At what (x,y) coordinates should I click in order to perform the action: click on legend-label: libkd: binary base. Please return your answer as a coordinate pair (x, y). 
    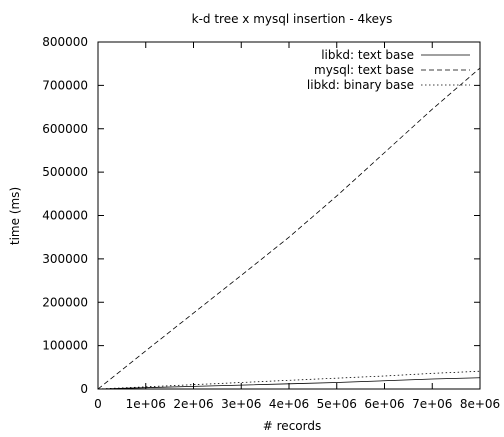
    Looking at the image, I should click on (360, 85).